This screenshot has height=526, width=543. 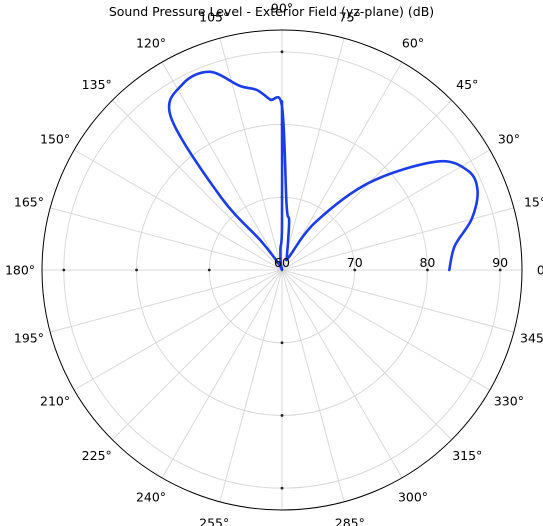 I want to click on angle-tick-label: 330°, so click(x=509, y=401).